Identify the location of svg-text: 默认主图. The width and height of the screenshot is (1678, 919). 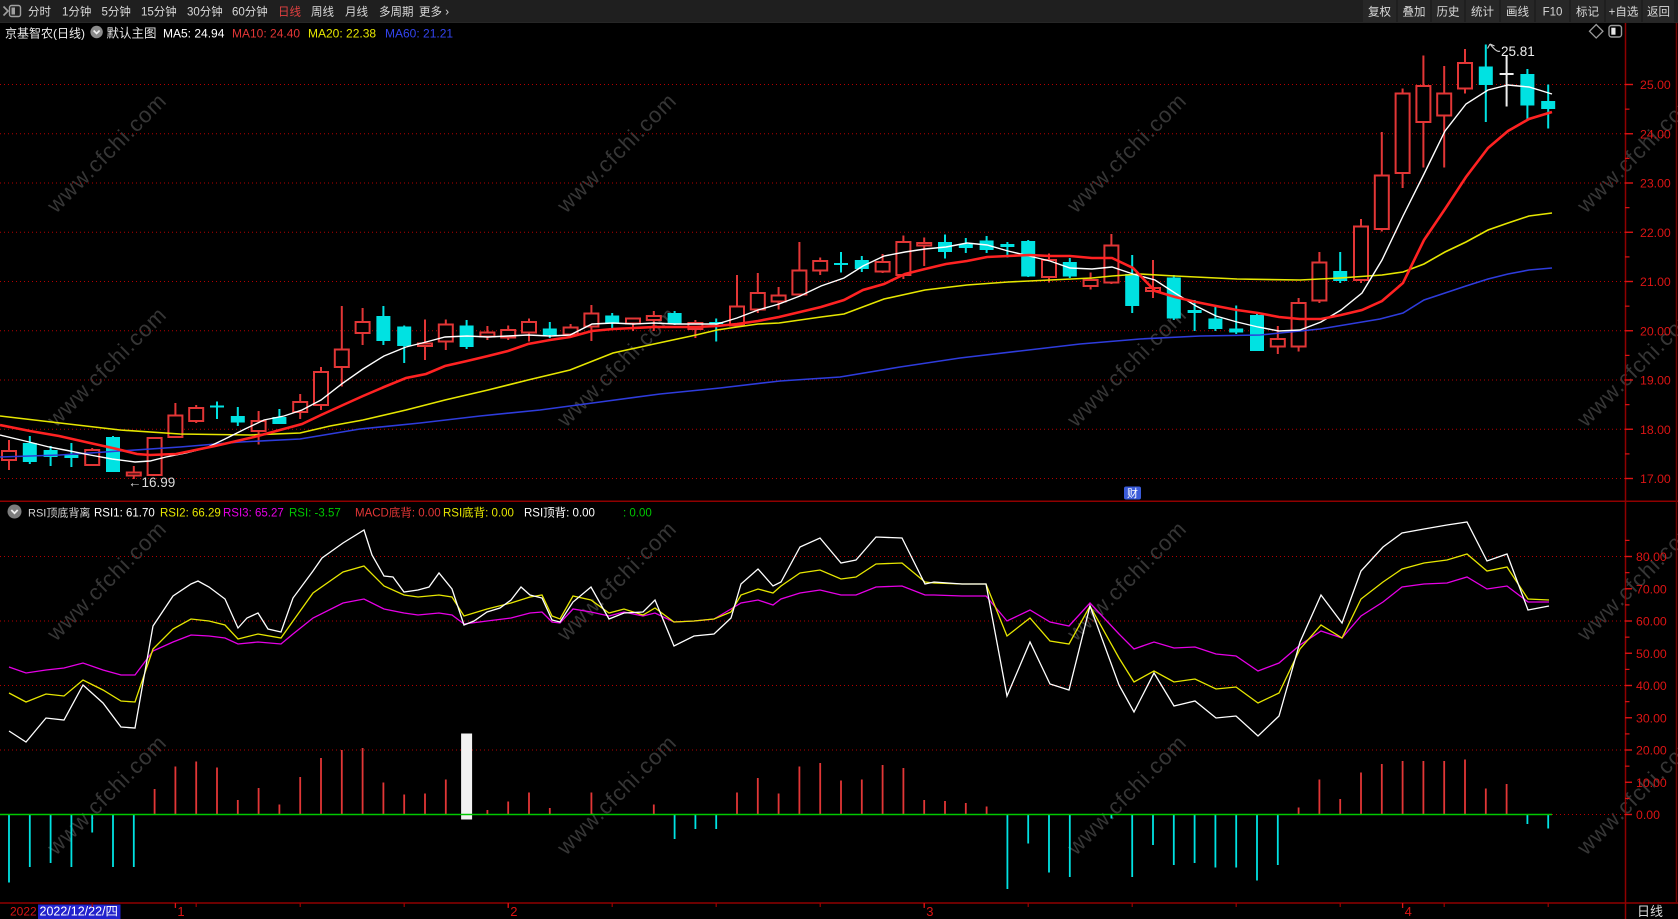
(132, 33).